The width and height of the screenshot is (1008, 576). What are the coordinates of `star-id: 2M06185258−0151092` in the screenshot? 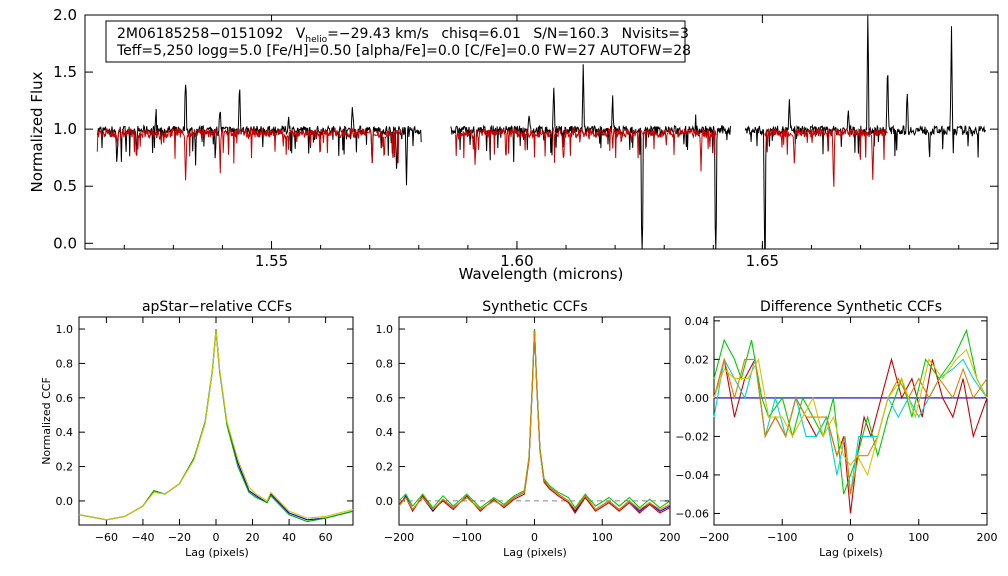 It's located at (200, 34).